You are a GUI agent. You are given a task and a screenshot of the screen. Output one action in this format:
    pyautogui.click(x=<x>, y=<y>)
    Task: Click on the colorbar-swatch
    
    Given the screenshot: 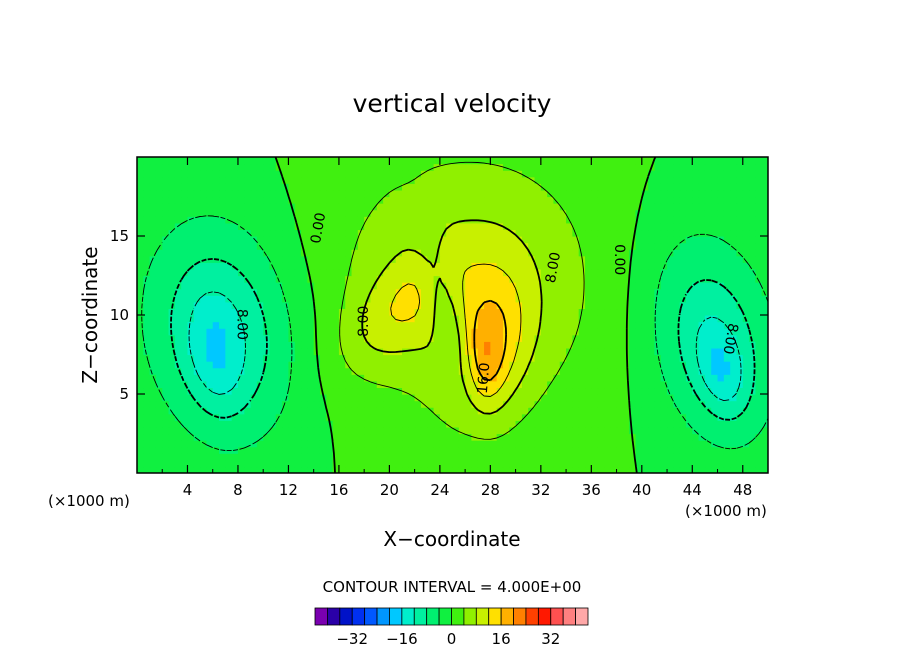 What is the action you would take?
    pyautogui.click(x=520, y=616)
    